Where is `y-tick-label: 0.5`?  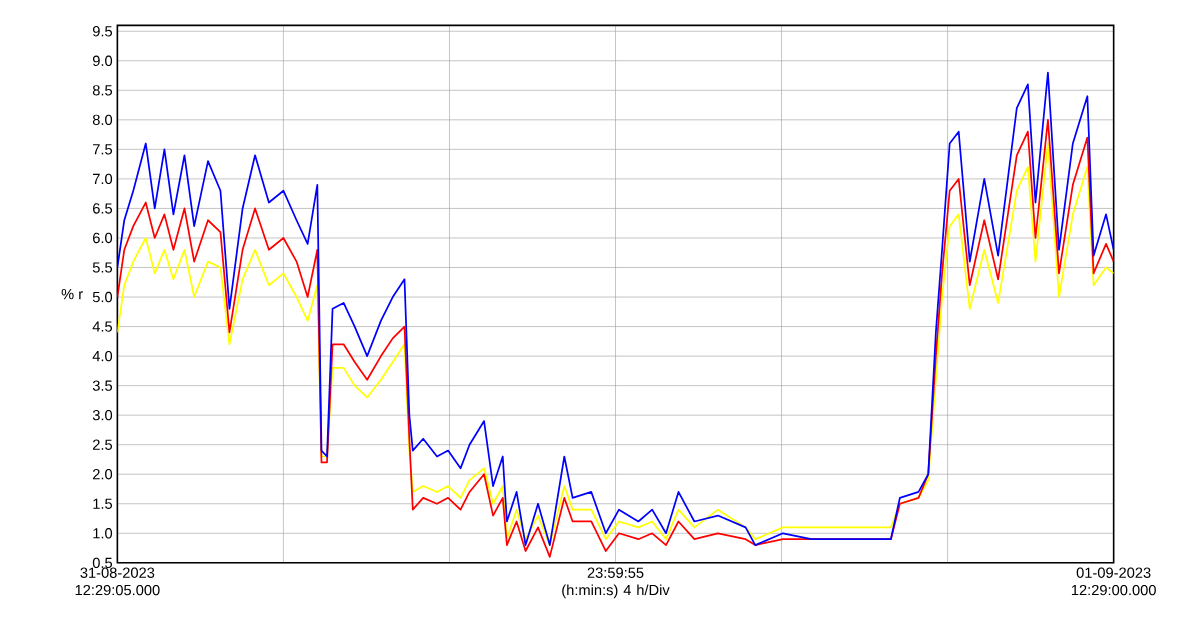
y-tick-label: 0.5 is located at coordinates (102, 562).